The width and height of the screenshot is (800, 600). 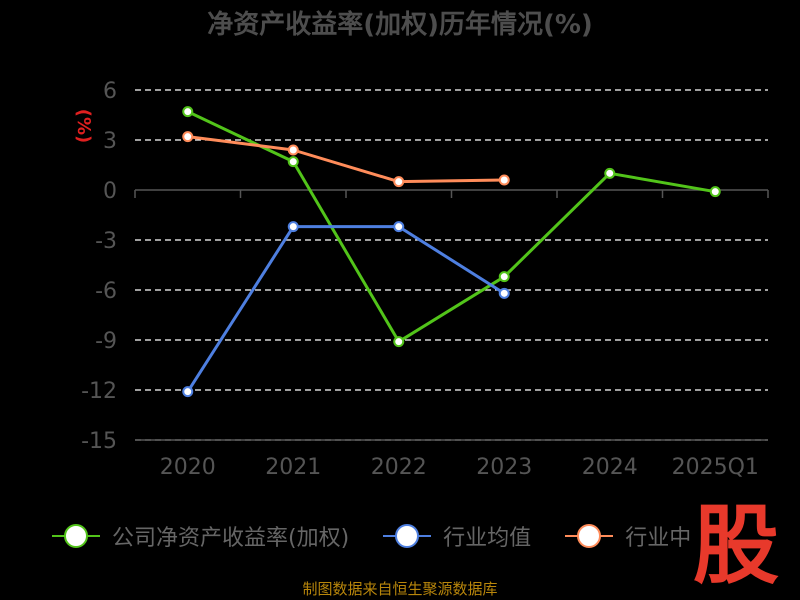 What do you see at coordinates (110, 191) in the screenshot?
I see `y-tick-label: 0` at bounding box center [110, 191].